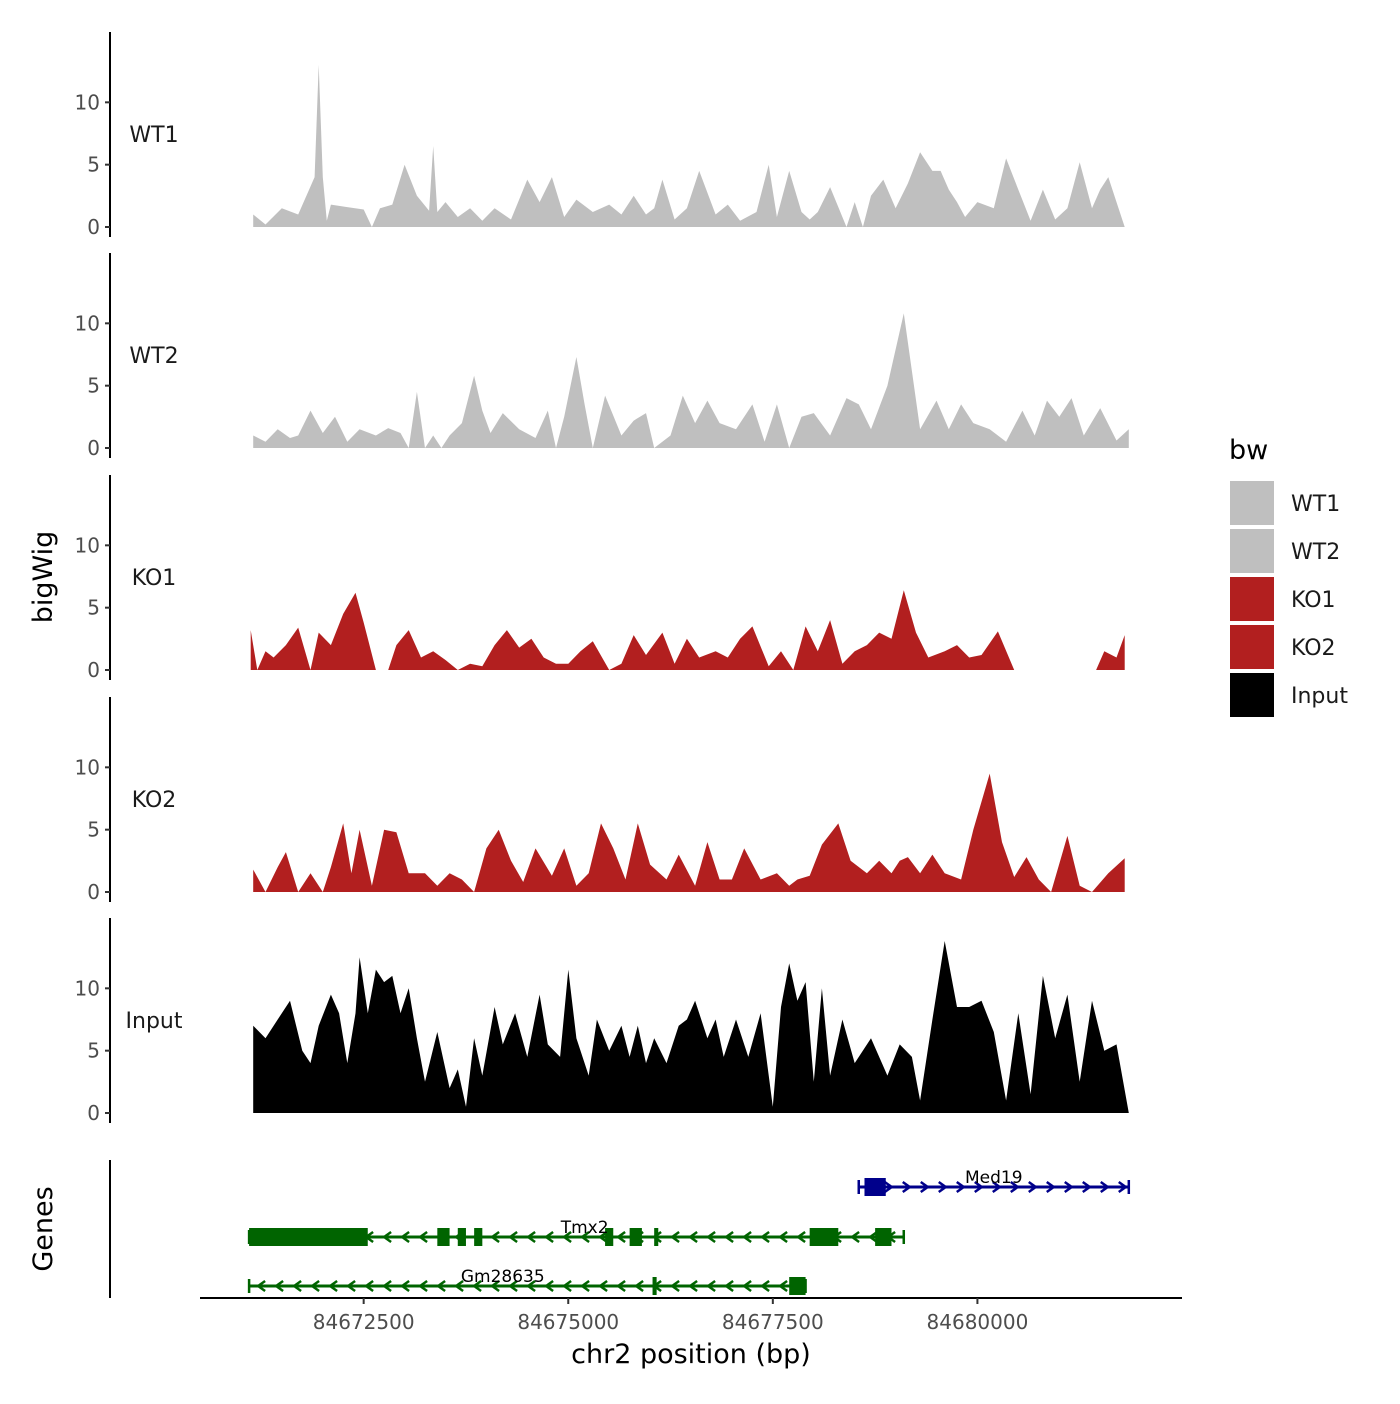 The height and width of the screenshot is (1404, 1400). I want to click on legend-entry-ko1: KO1, so click(1283, 599).